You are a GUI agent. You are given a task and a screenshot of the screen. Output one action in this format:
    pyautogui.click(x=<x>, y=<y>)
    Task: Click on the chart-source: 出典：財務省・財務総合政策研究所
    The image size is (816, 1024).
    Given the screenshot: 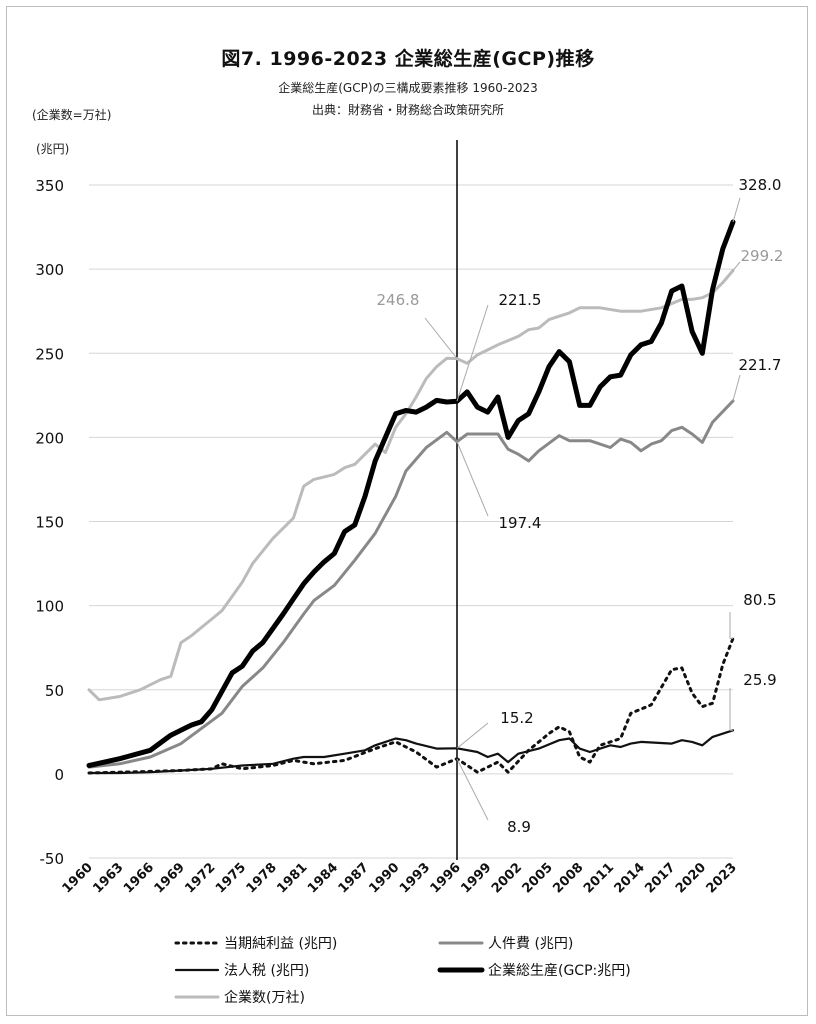 What is the action you would take?
    pyautogui.click(x=407, y=110)
    